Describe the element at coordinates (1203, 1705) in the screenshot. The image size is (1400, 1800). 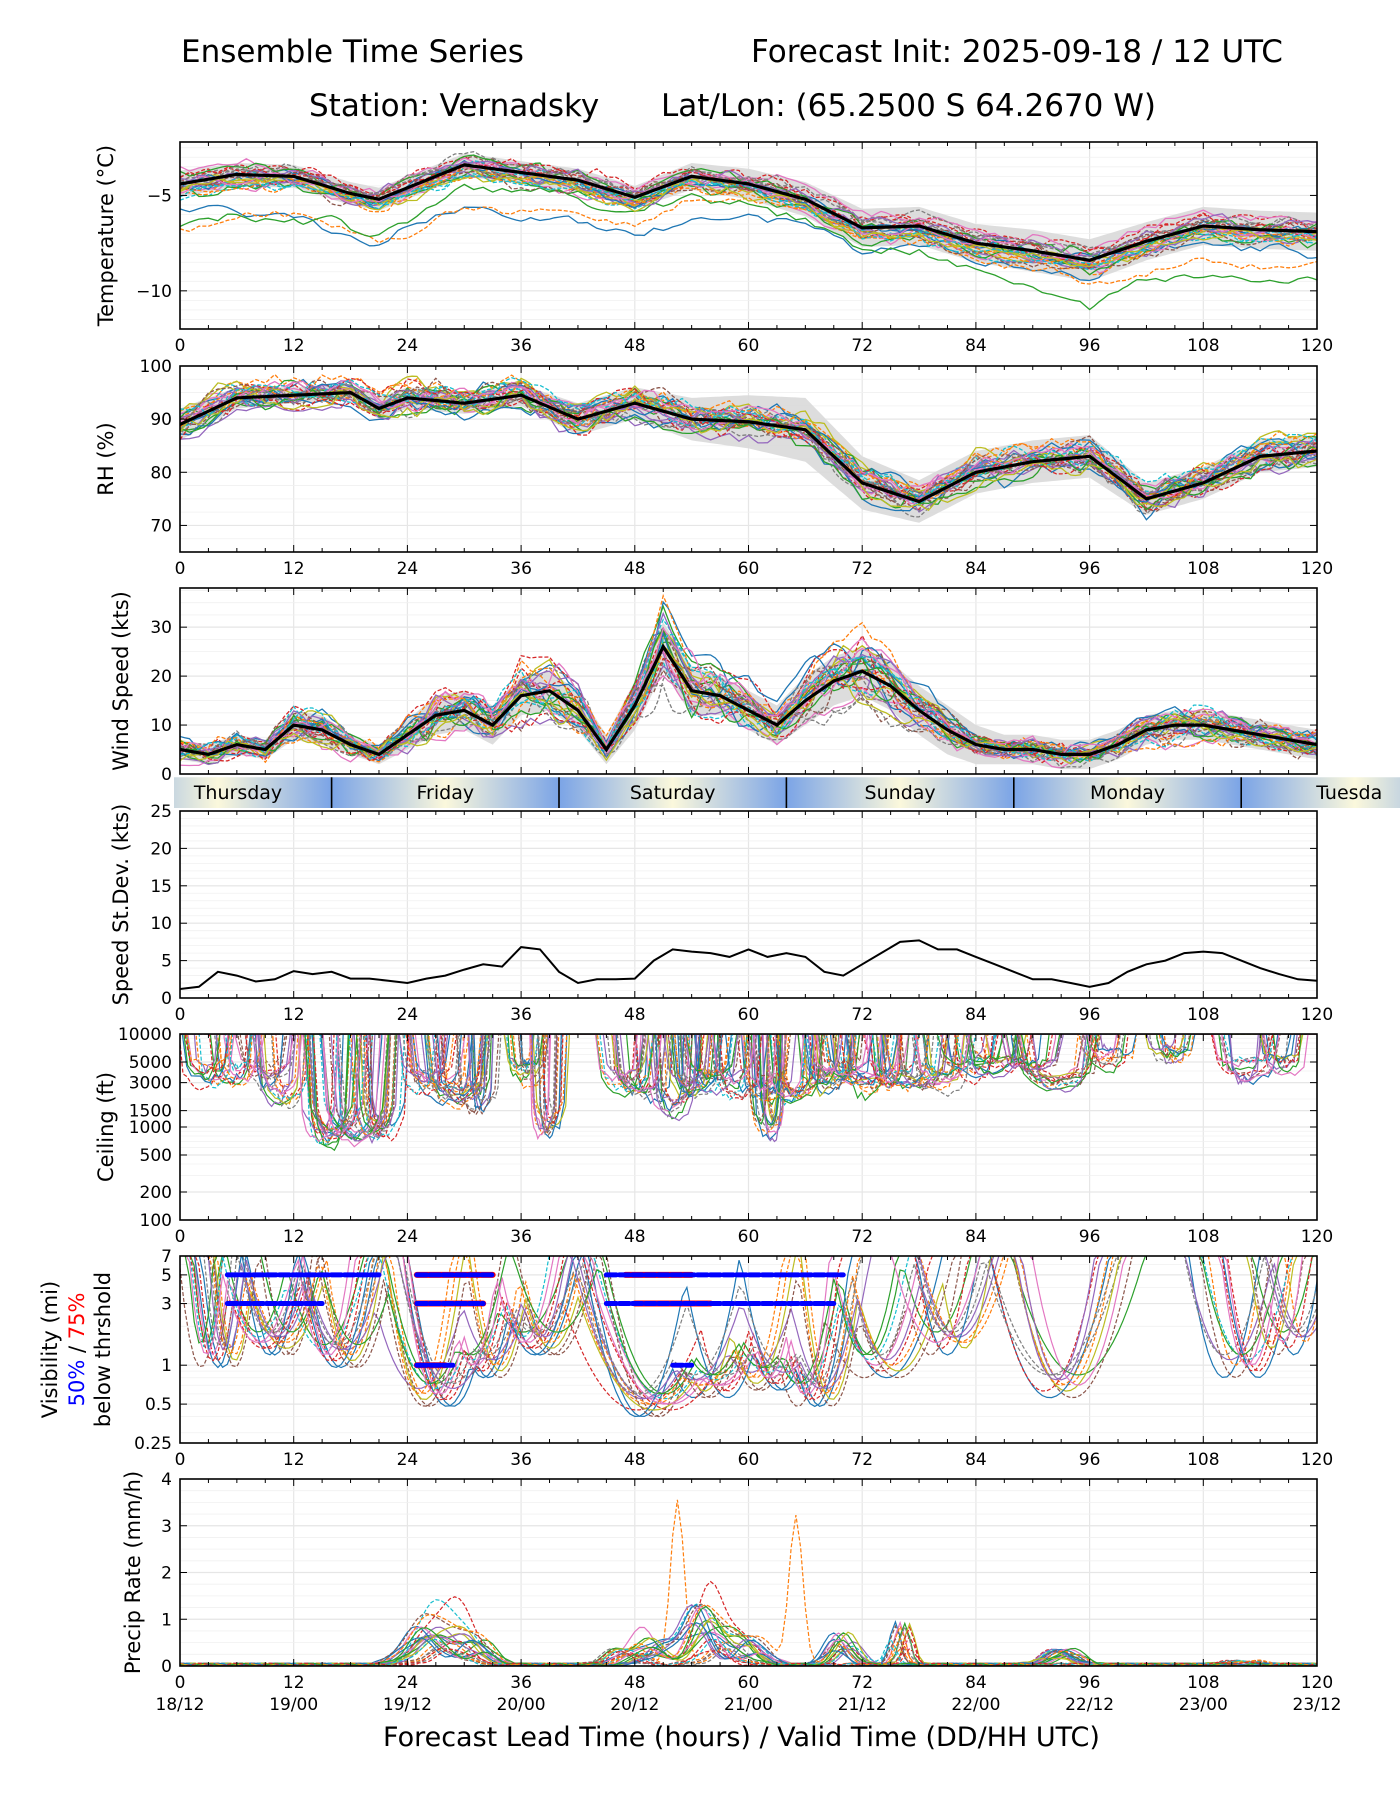
I see `valid-time-label: 23/00` at that location.